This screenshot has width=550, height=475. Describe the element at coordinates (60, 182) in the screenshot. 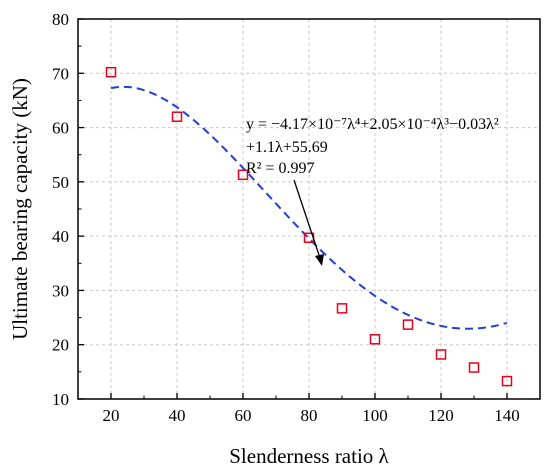

I see `y-tick-label: 50` at that location.